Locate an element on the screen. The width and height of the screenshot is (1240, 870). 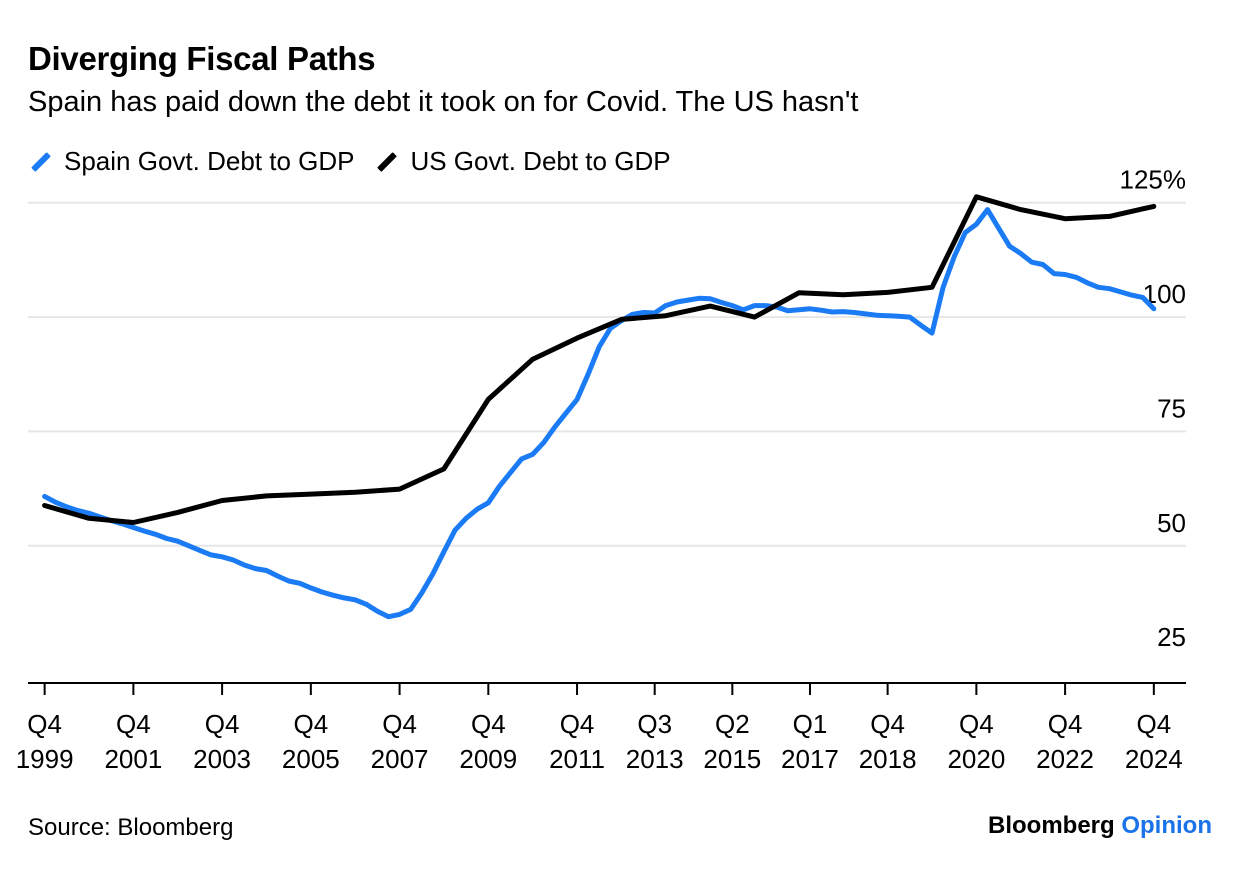
x-tick-label-quarter: Q2 is located at coordinates (732, 724).